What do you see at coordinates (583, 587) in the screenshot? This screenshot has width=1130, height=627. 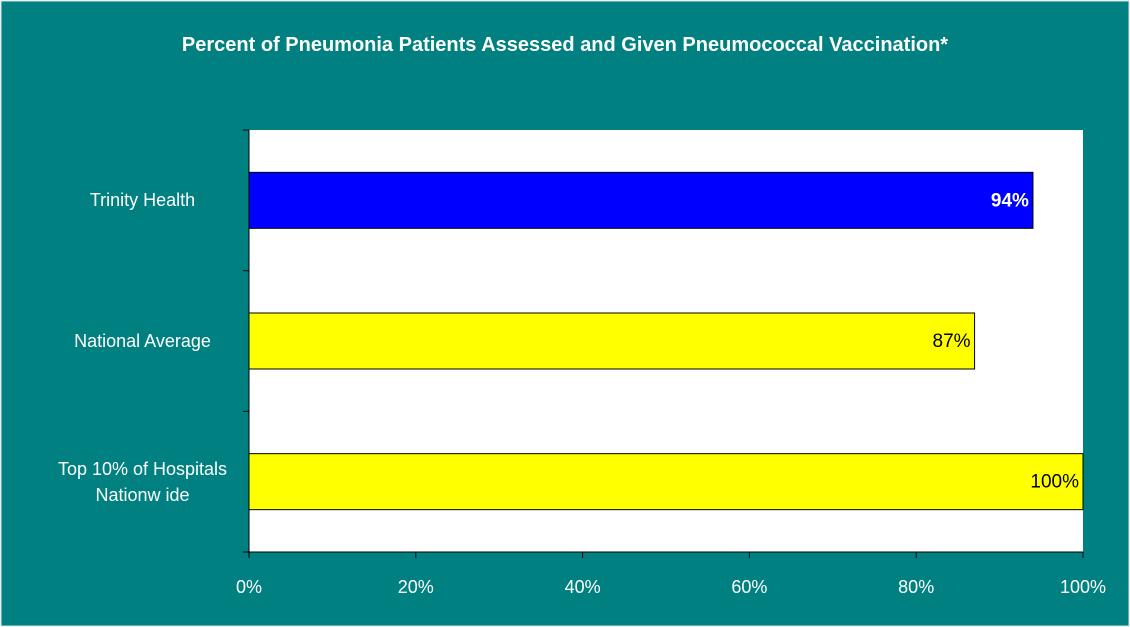 I see `x-tick-label: 40%` at bounding box center [583, 587].